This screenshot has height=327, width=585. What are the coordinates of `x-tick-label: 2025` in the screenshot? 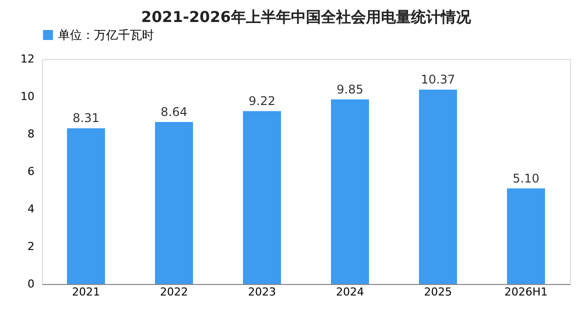 It's located at (438, 292).